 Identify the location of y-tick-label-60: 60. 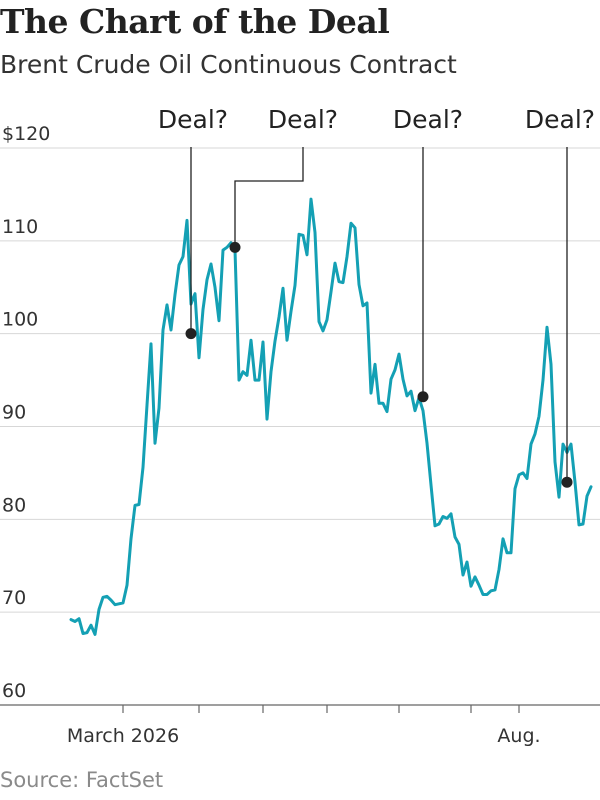
(14, 691).